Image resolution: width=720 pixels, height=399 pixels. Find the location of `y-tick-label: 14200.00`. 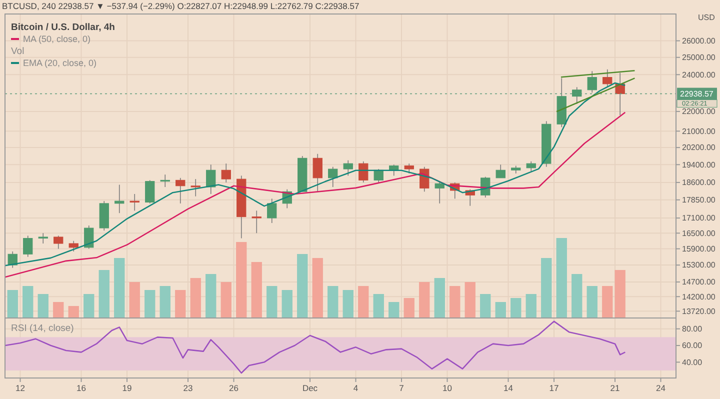

y-tick-label: 14200.00 is located at coordinates (699, 297).